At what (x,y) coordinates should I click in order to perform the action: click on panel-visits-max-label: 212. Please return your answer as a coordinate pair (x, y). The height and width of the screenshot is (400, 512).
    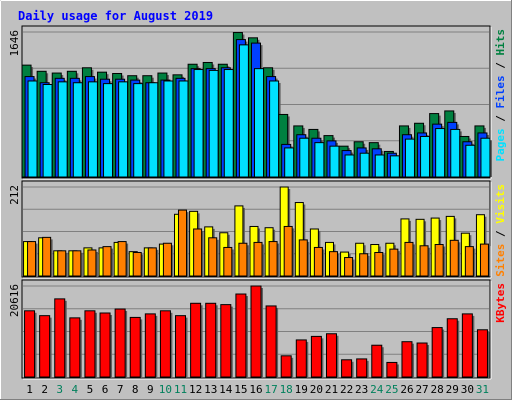
    Looking at the image, I should click on (14, 195).